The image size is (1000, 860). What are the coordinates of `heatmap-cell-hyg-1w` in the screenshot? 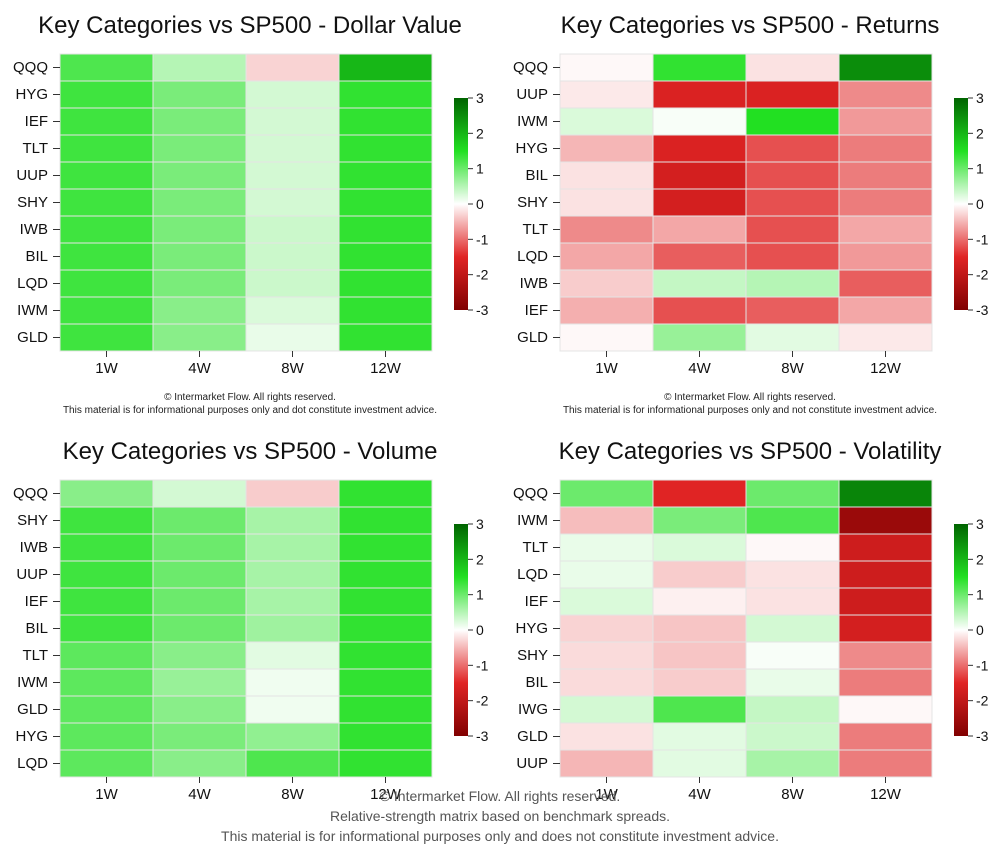 It's located at (106, 736).